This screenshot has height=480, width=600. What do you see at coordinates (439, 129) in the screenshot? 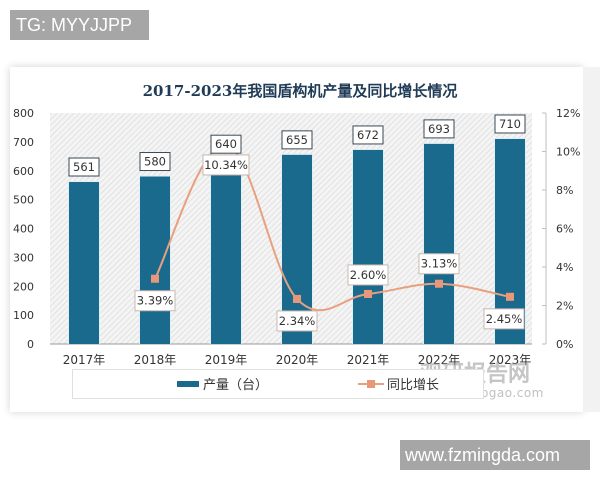
I see `svg-text: 693` at bounding box center [439, 129].